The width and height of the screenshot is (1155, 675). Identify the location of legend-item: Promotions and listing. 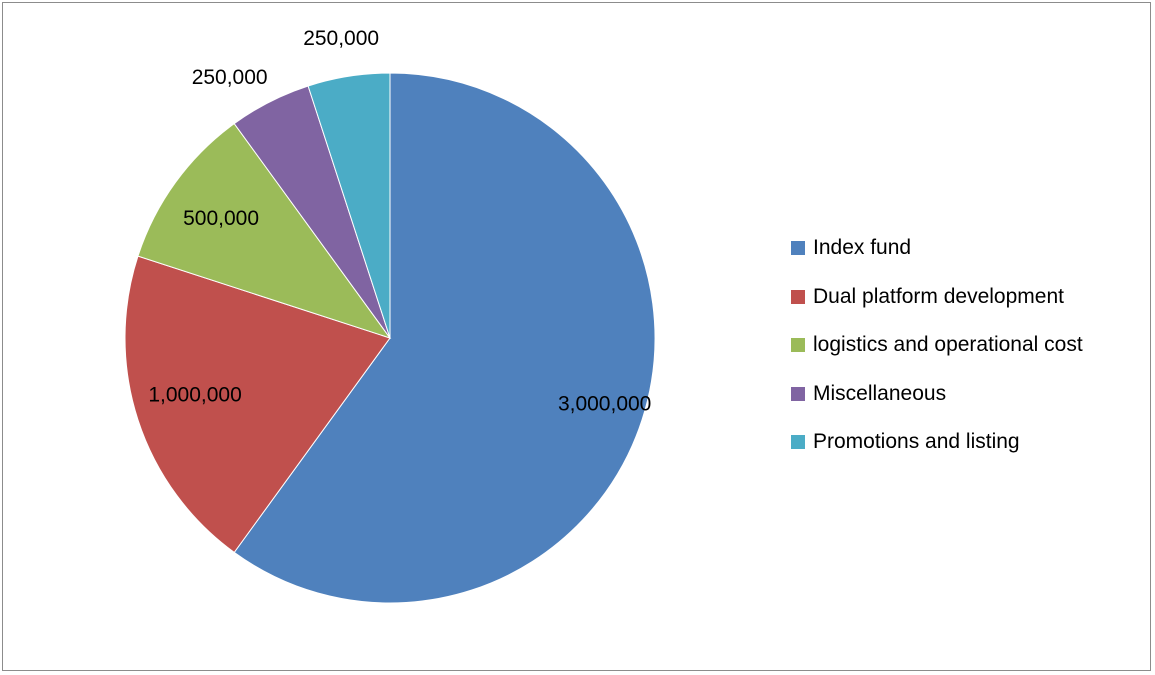
(971, 442).